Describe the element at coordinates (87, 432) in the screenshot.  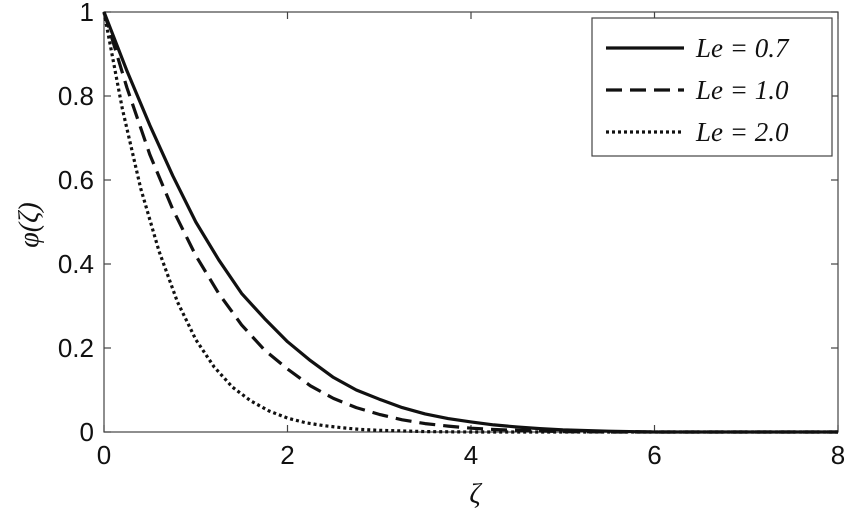
I see `y-tick-label: 0` at that location.